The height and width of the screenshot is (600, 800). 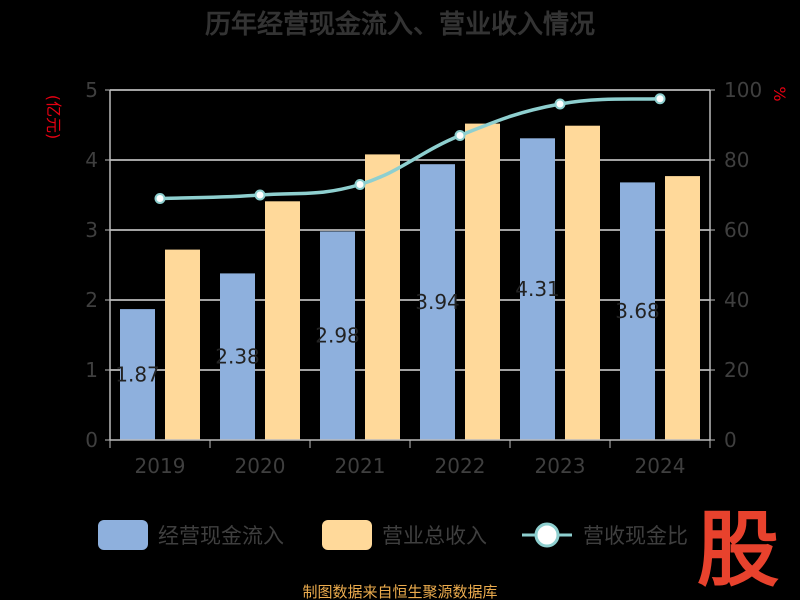 I want to click on data-label-cash-inflow: 3.68, so click(x=637, y=311).